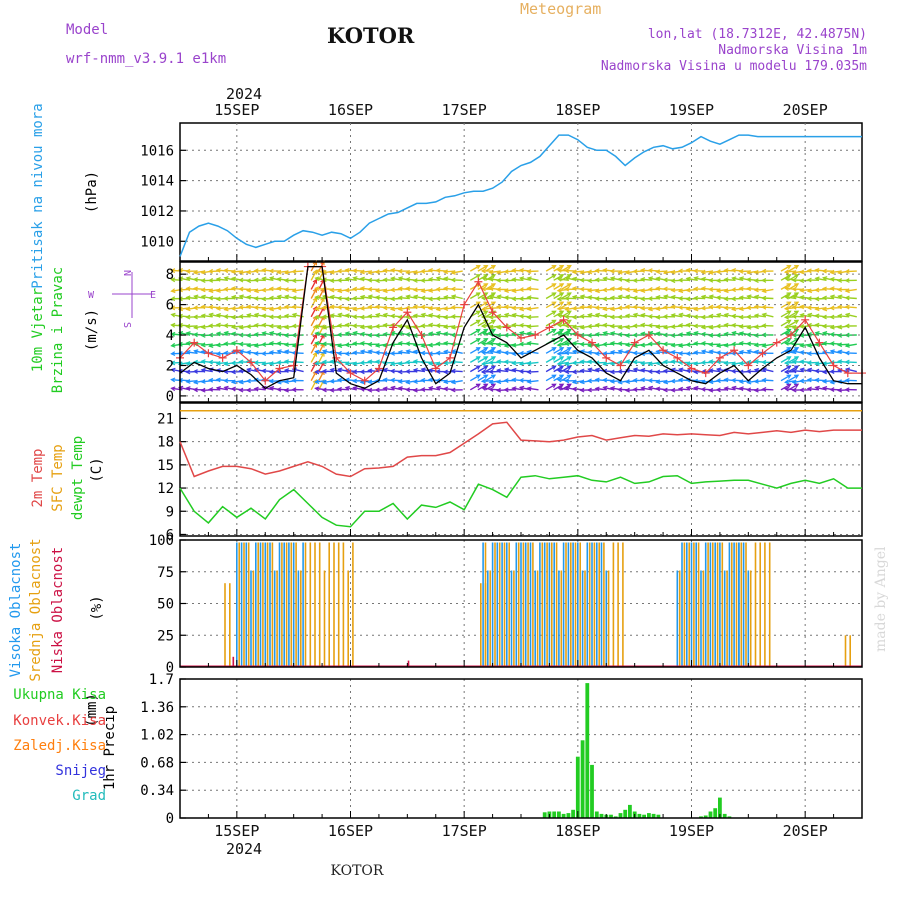 Image resolution: width=900 pixels, height=900 pixels. Describe the element at coordinates (521, 323) in the screenshot. I see `wind-gust-markers` at that location.